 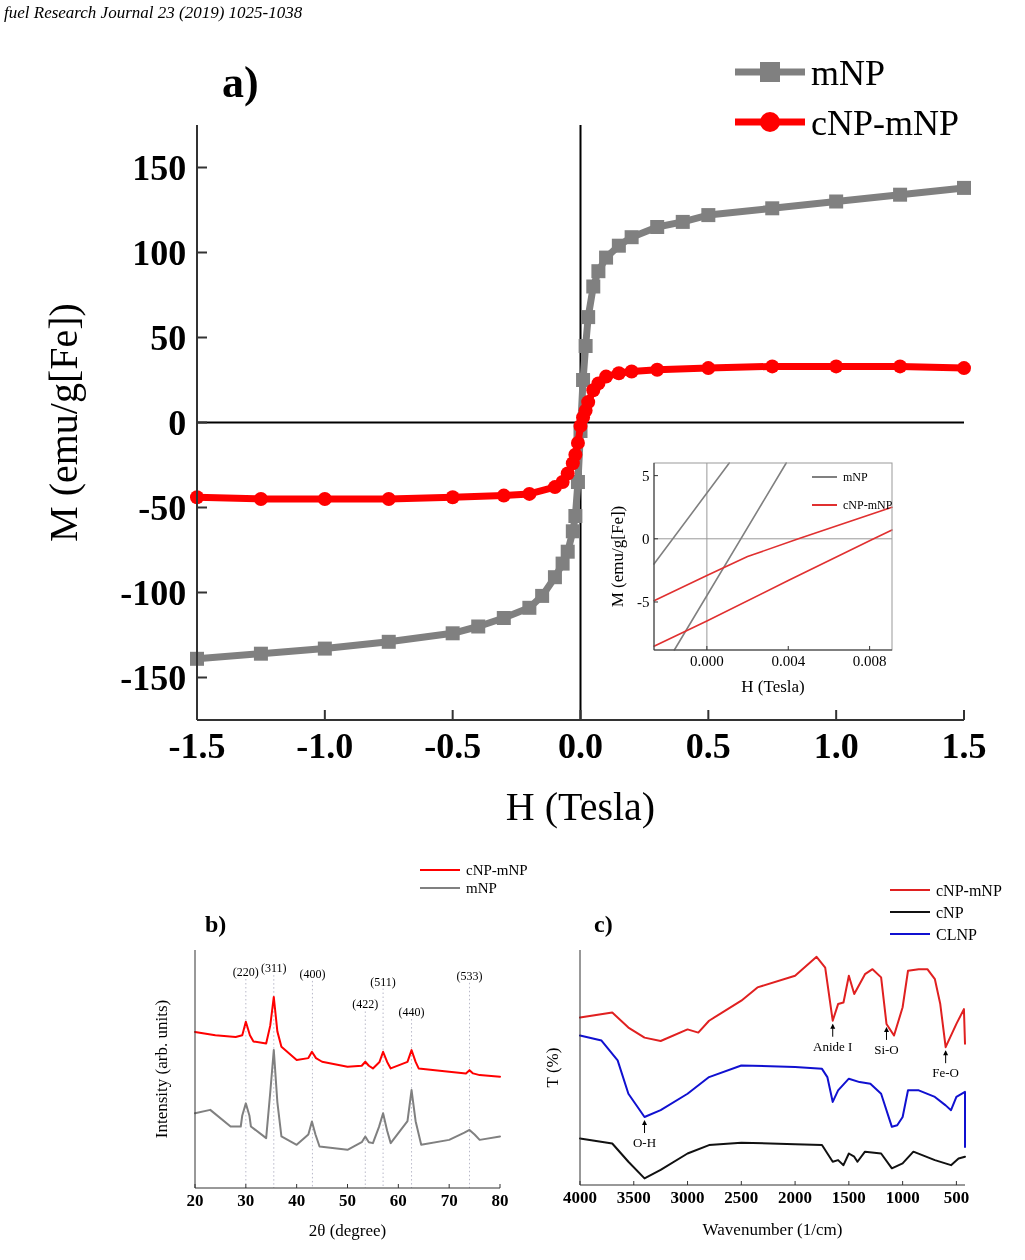 What do you see at coordinates (687, 1197) in the screenshot?
I see `x-tick-label: 3000` at bounding box center [687, 1197].